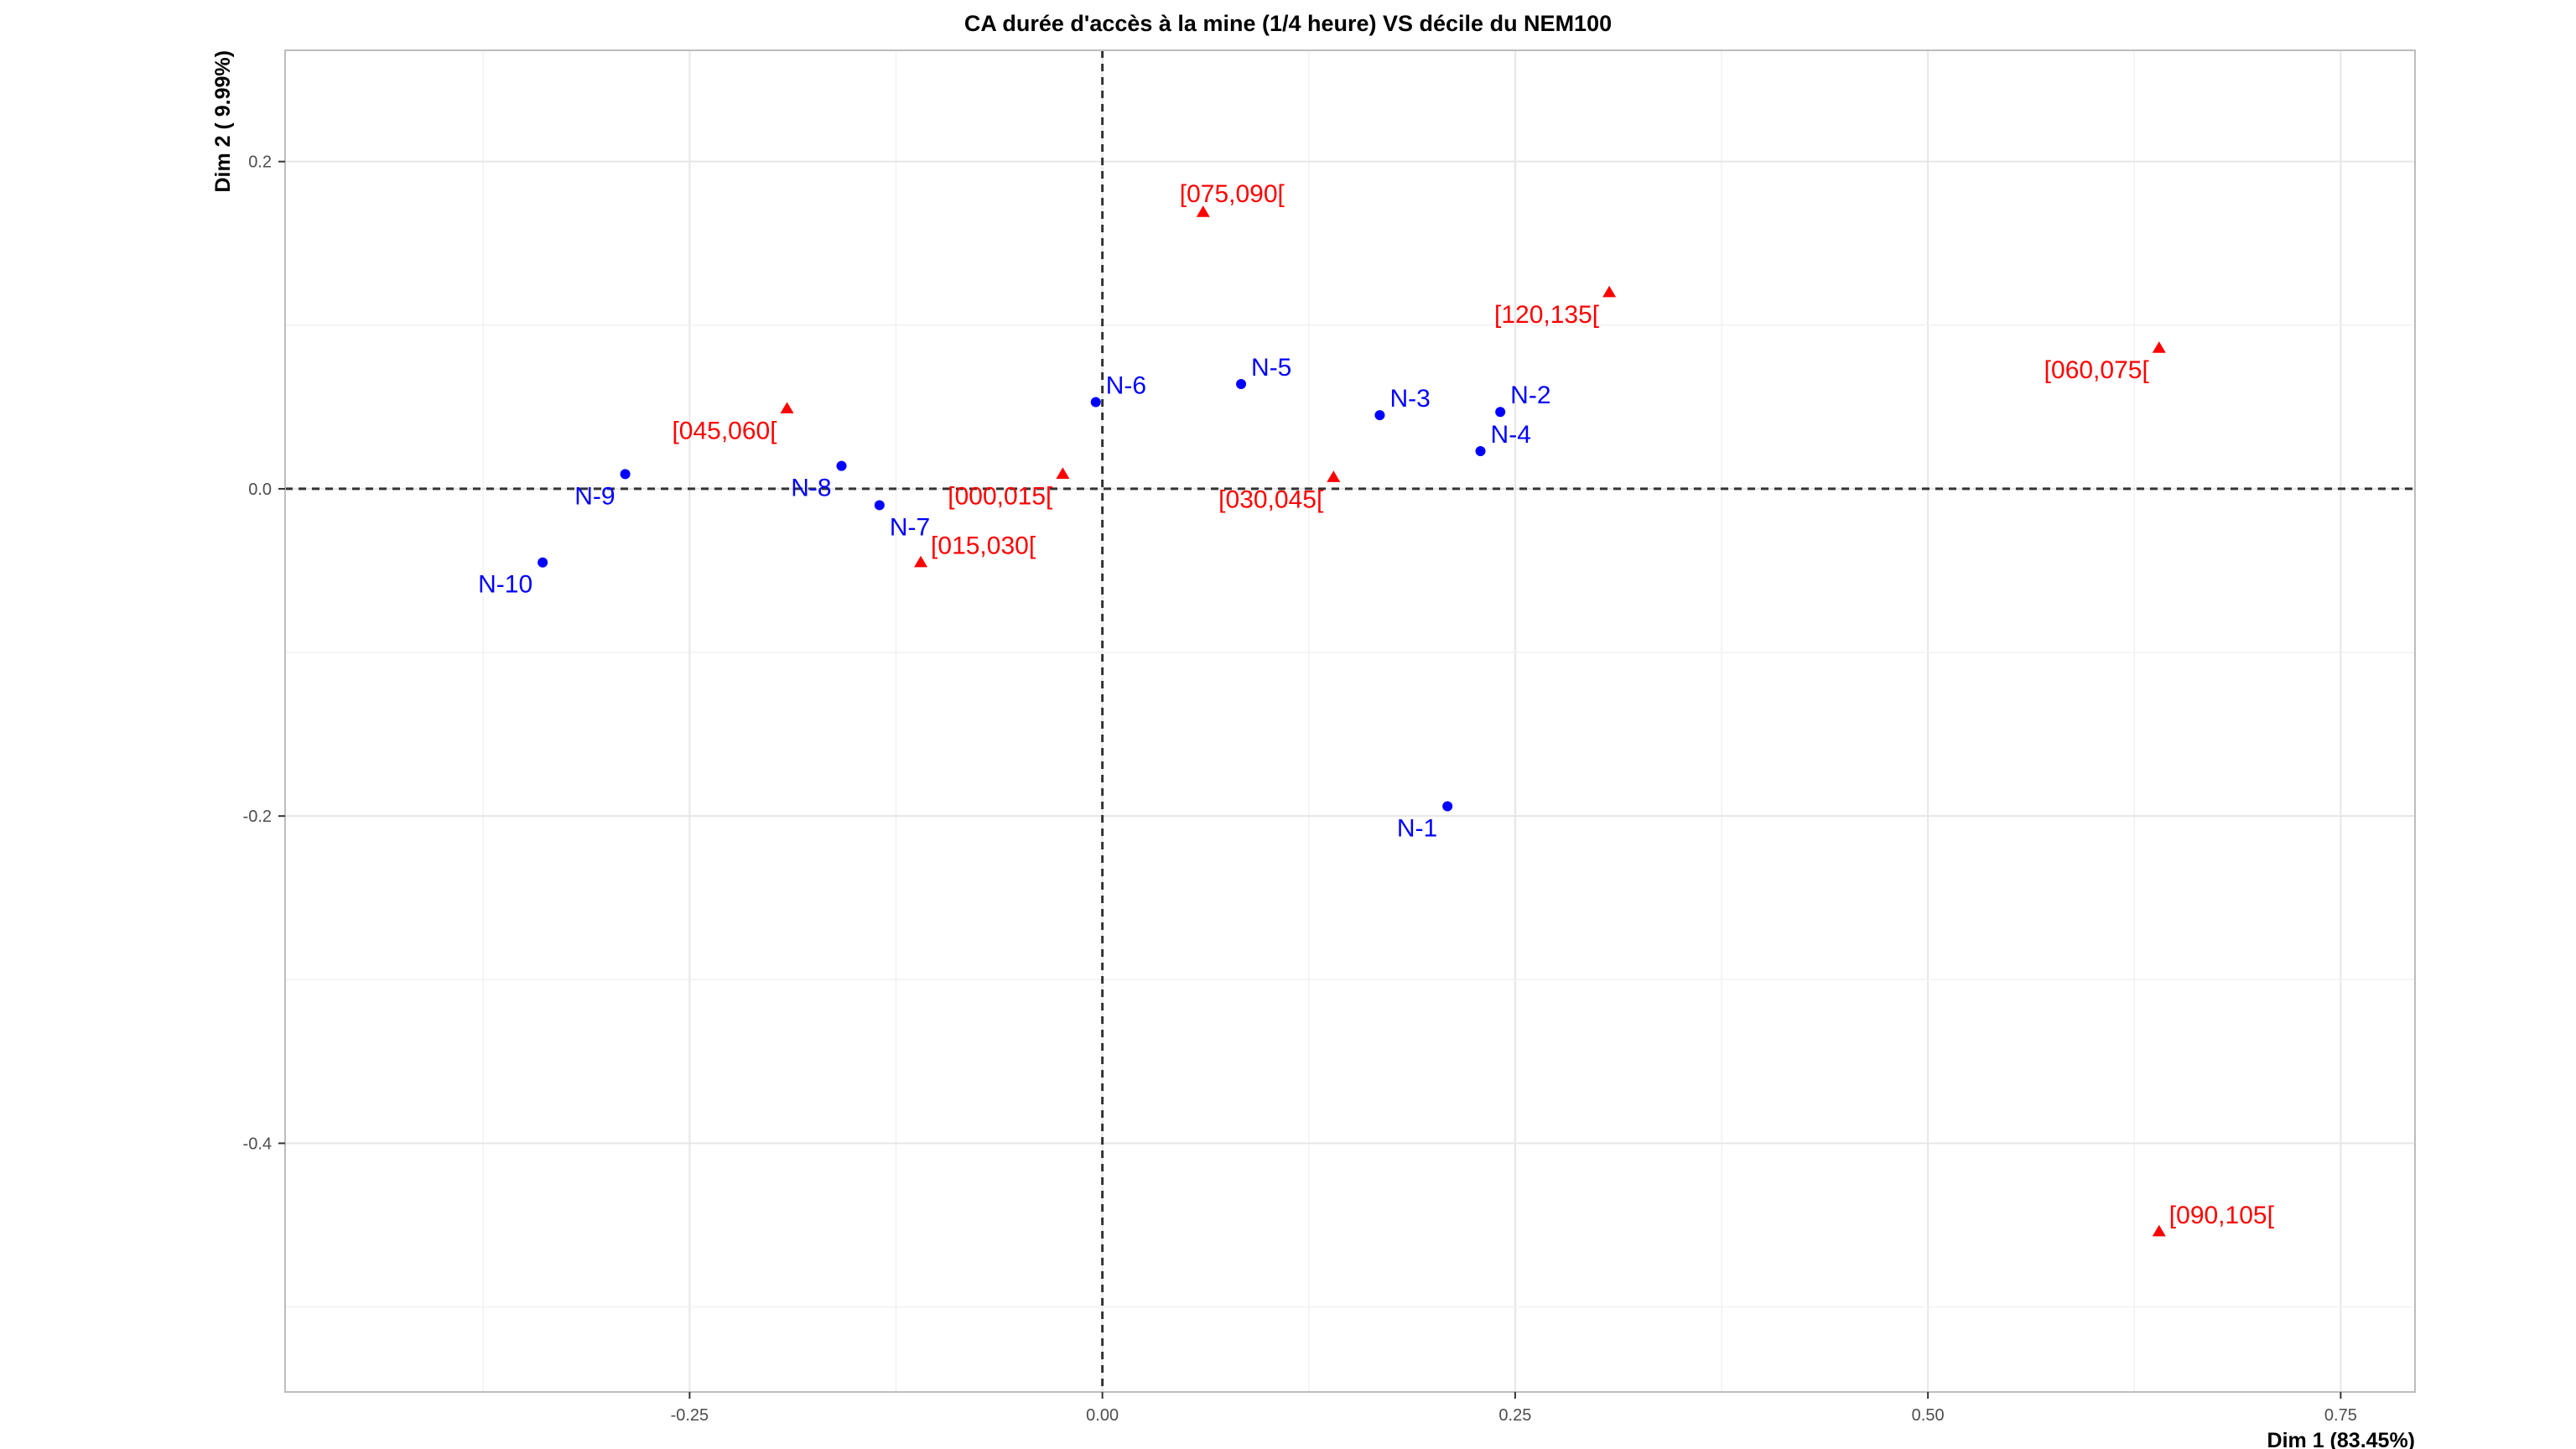 This screenshot has width=2576, height=1449. What do you see at coordinates (1102, 1415) in the screenshot?
I see `x-tick-label: 0.00` at bounding box center [1102, 1415].